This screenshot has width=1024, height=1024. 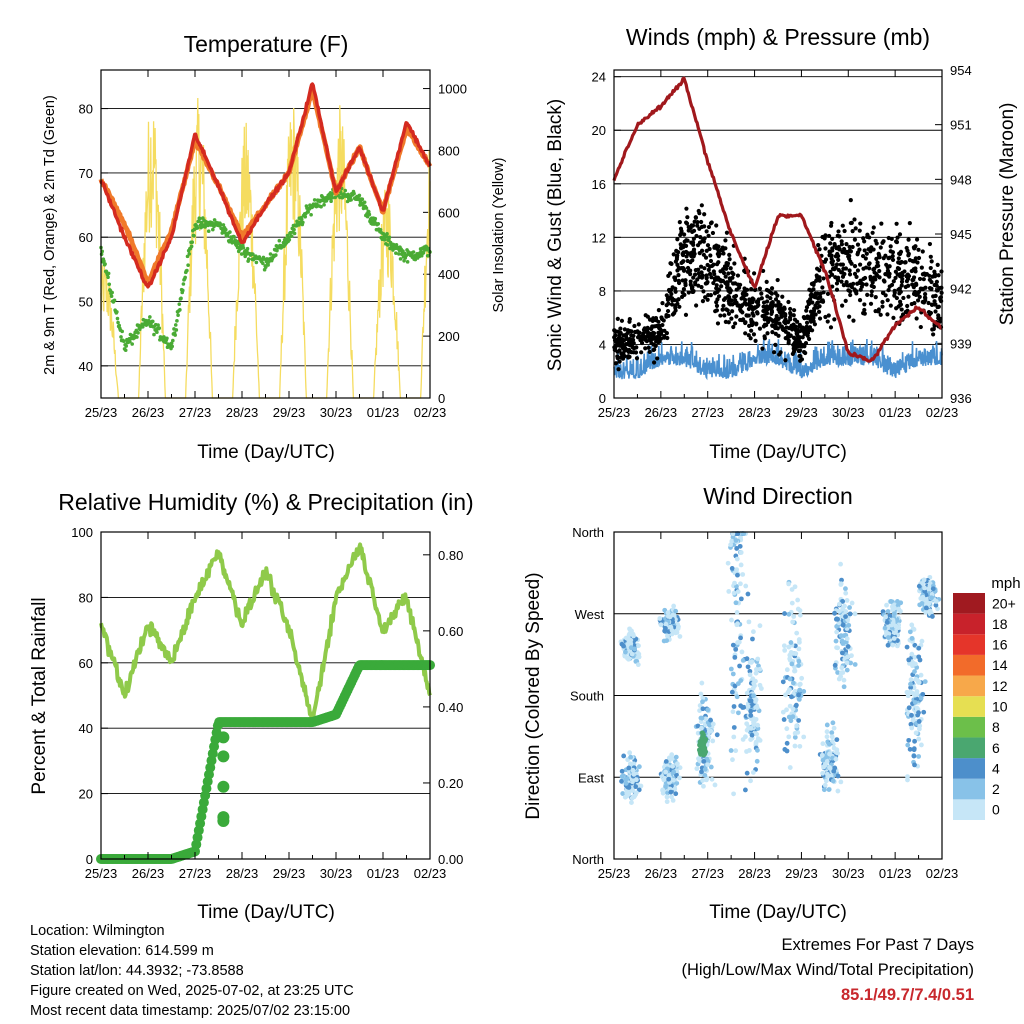 What do you see at coordinates (223, 817) in the screenshot?
I see `rainfall-point` at bounding box center [223, 817].